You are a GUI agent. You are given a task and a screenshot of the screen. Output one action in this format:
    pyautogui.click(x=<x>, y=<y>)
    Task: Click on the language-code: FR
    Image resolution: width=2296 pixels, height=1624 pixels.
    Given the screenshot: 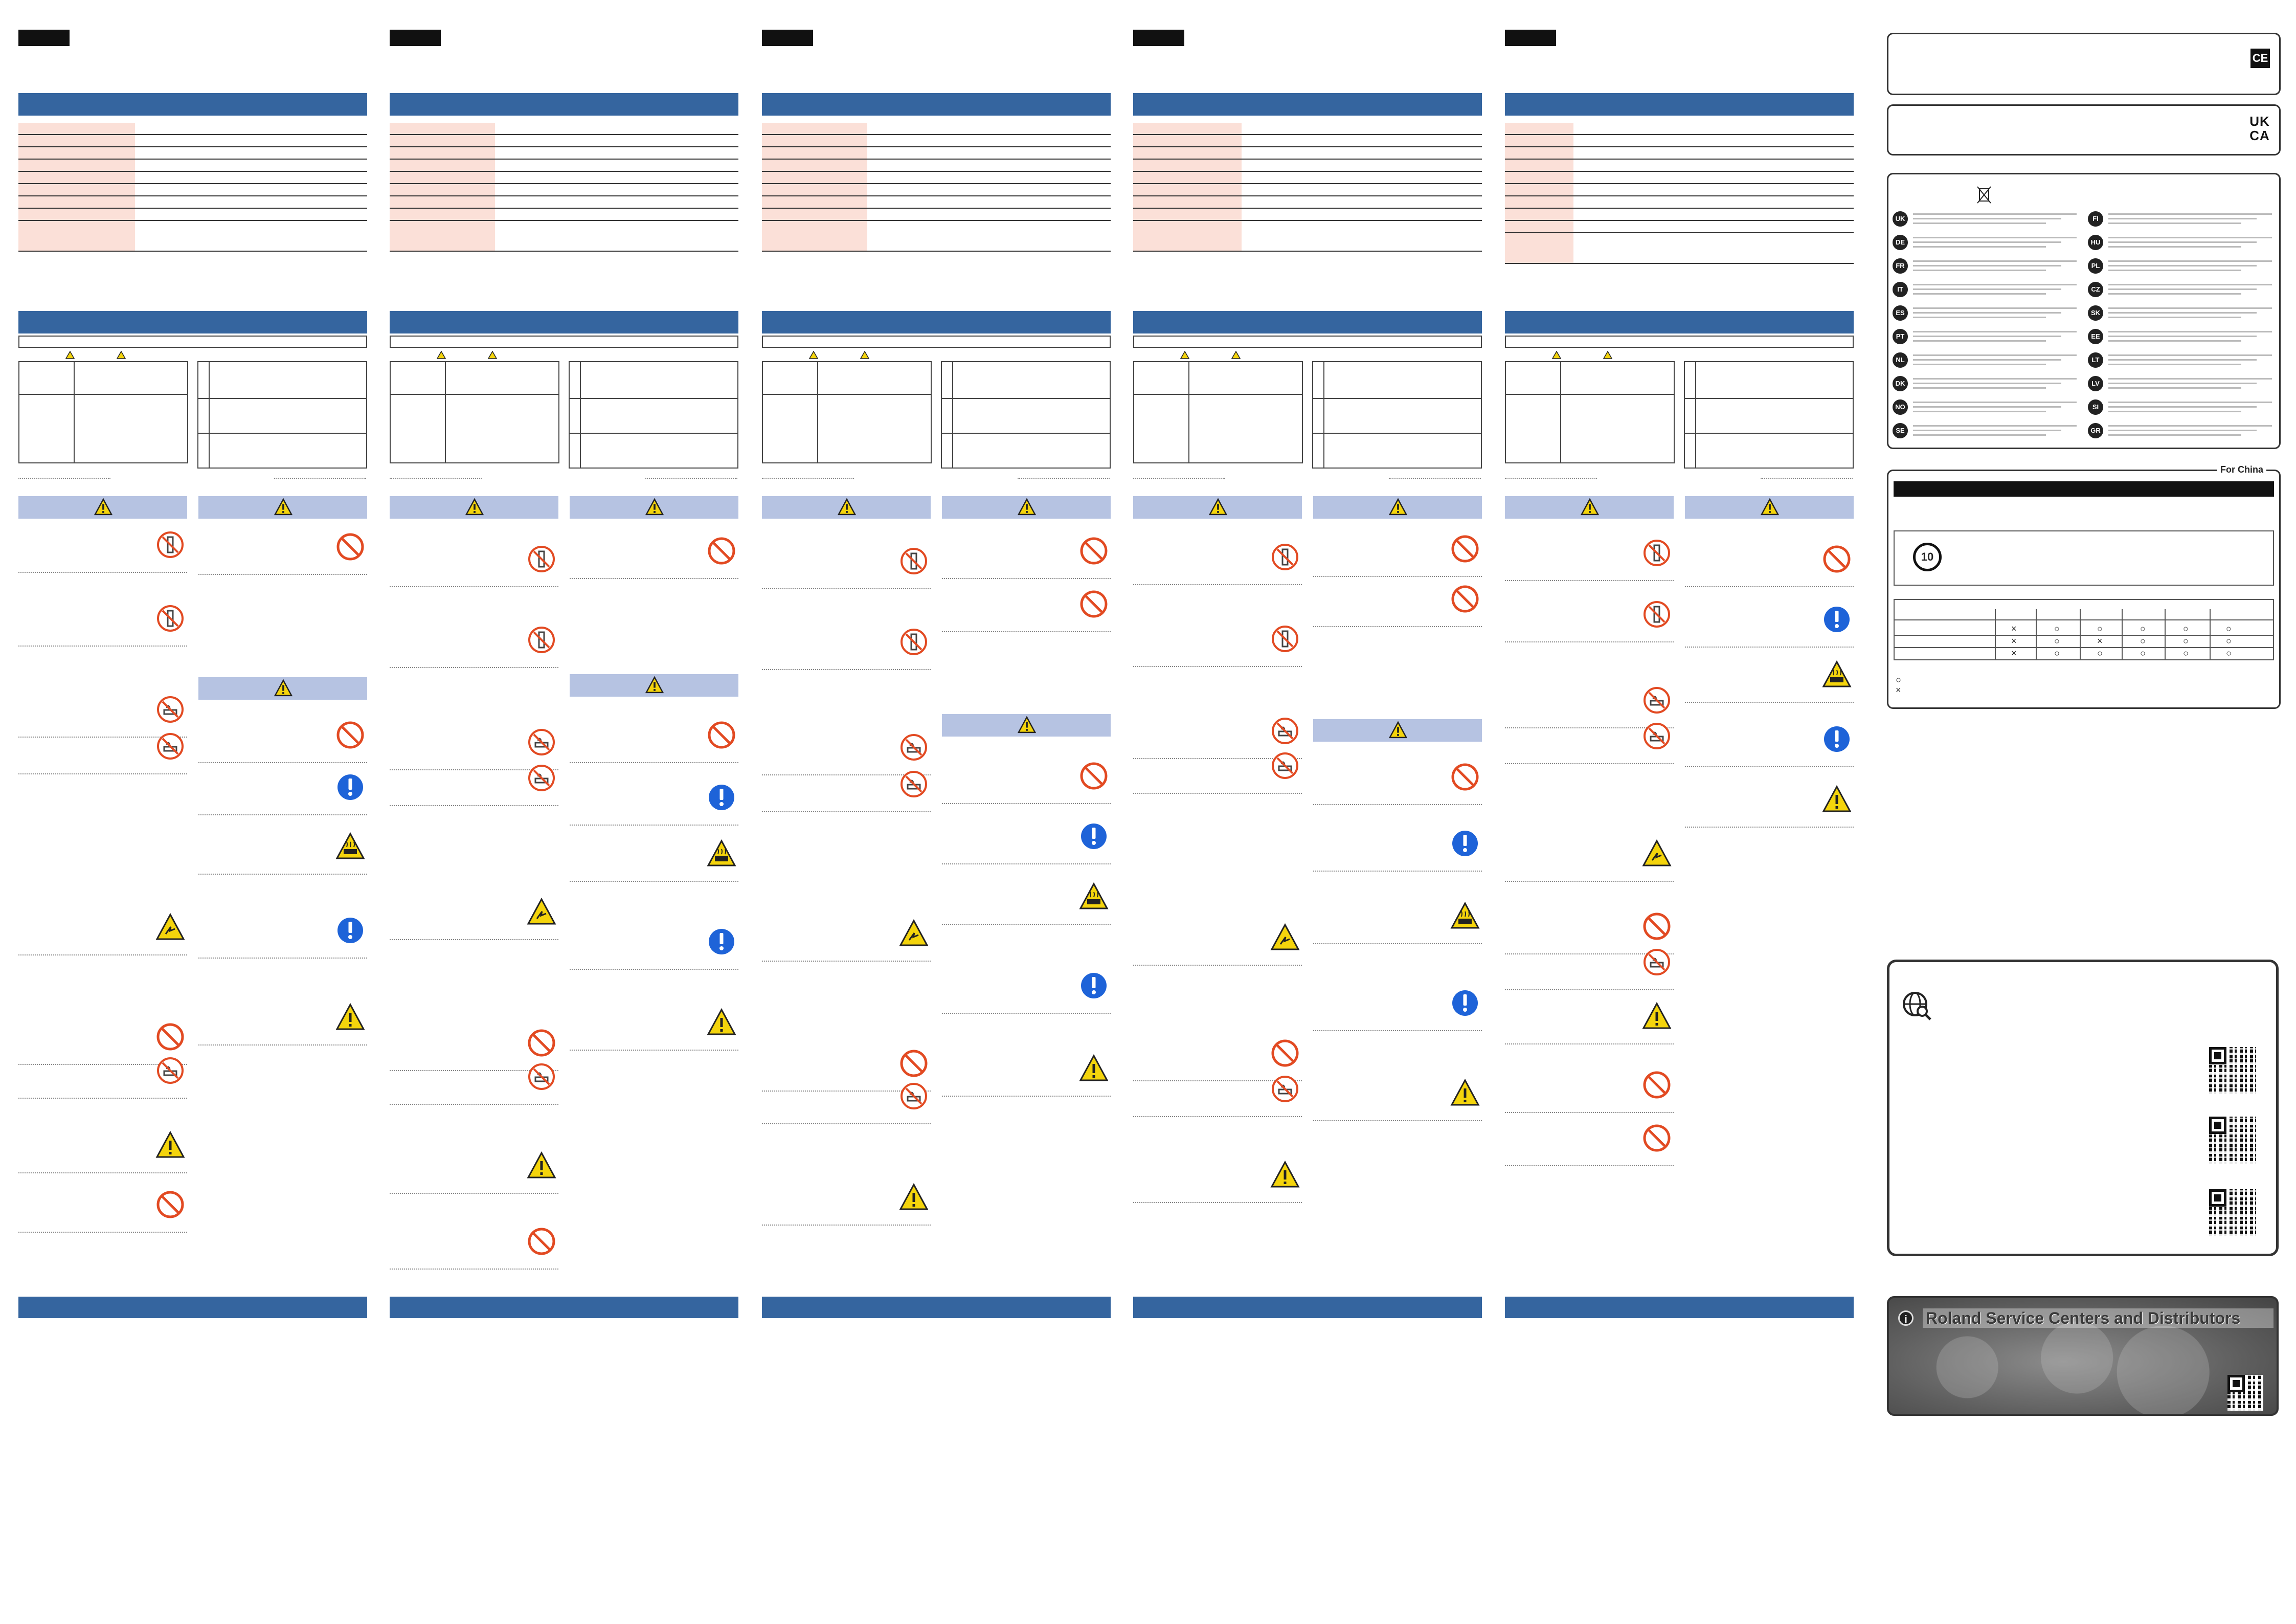 What is the action you would take?
    pyautogui.click(x=1901, y=266)
    